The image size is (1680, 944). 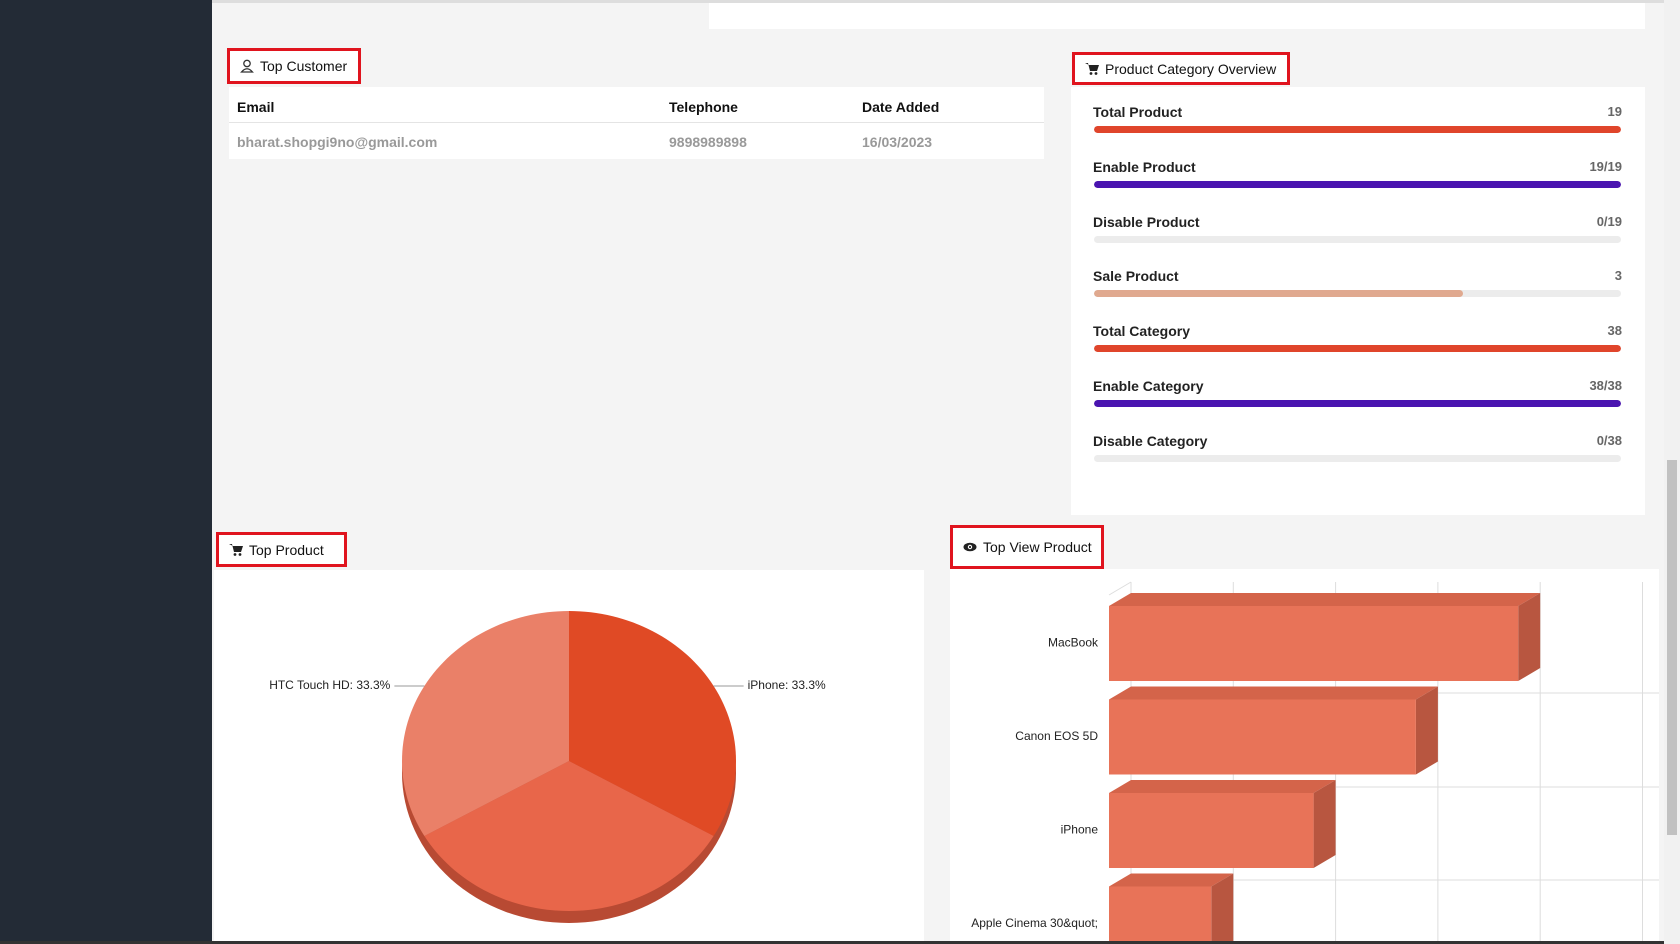 I want to click on scrollbar-thumb, so click(x=1672, y=647).